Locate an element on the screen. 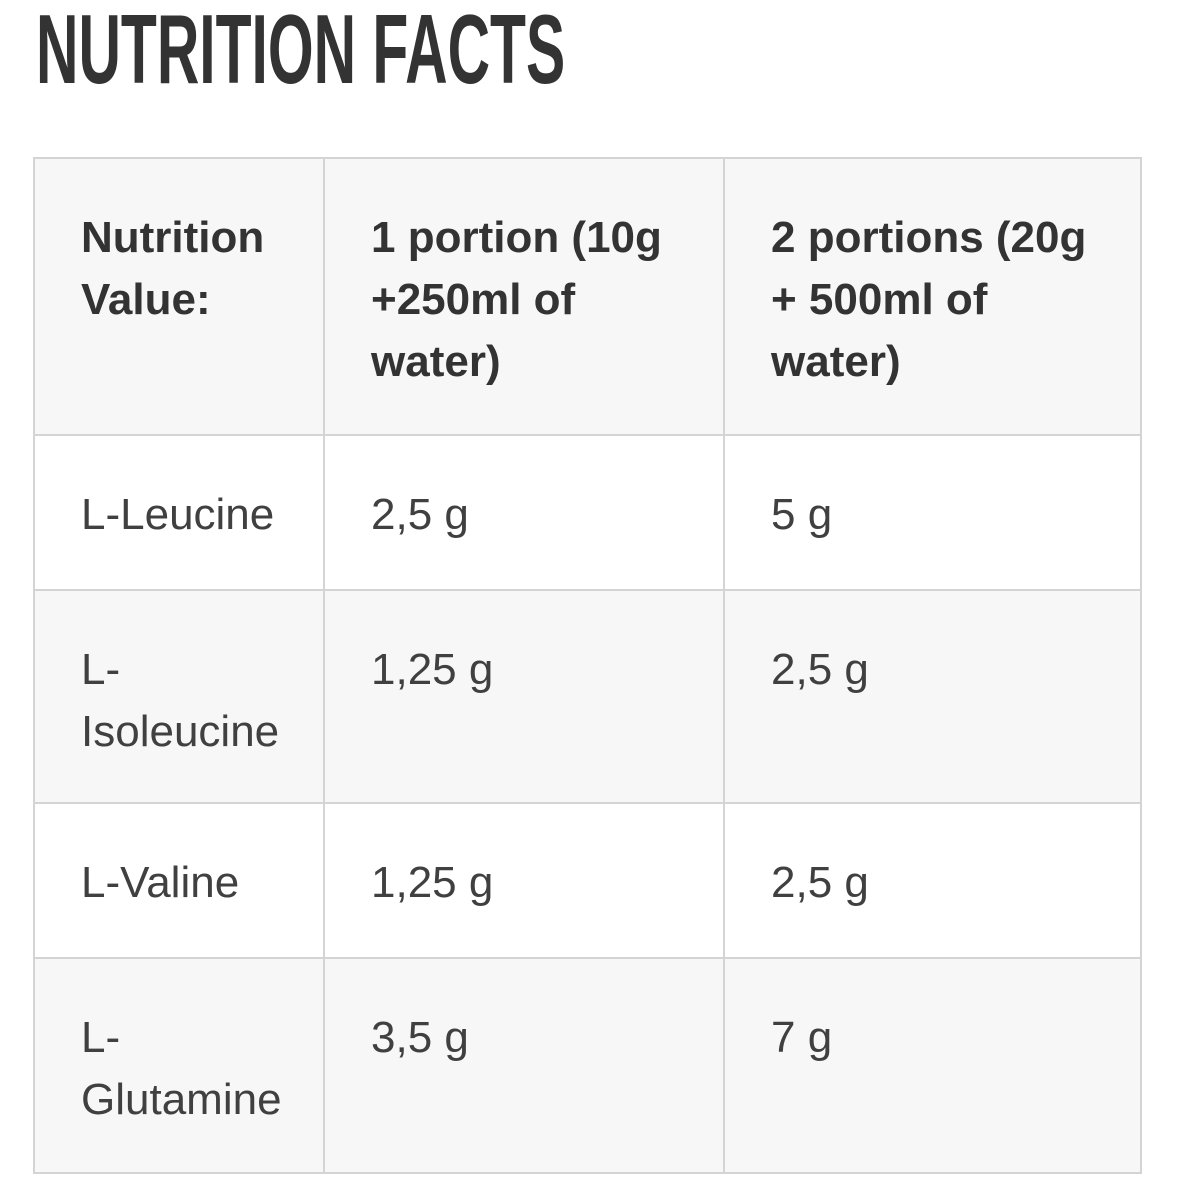  table-row-l-leucine: L-Leucine 2,5 g 5 g is located at coordinates (587, 512).